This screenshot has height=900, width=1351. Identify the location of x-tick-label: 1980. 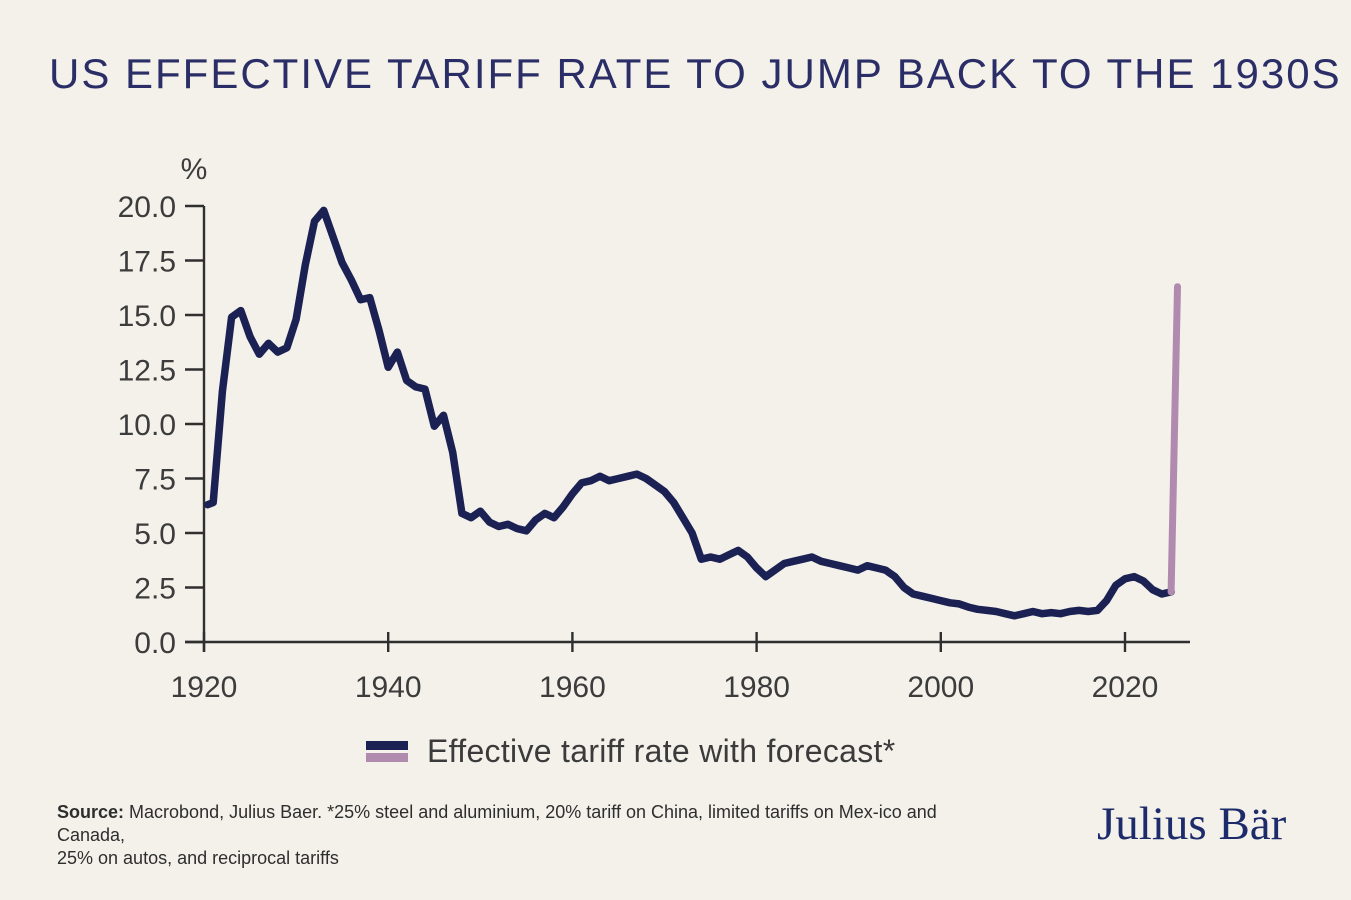
(756, 687).